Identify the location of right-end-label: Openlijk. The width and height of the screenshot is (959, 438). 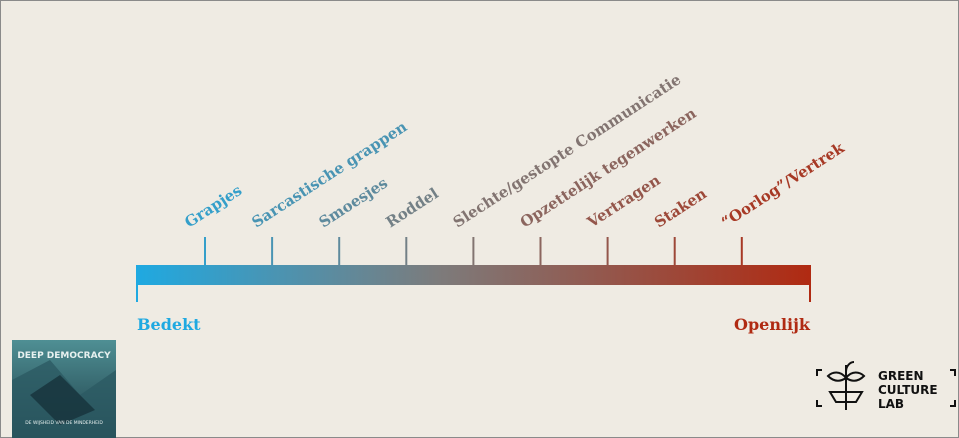
(772, 324).